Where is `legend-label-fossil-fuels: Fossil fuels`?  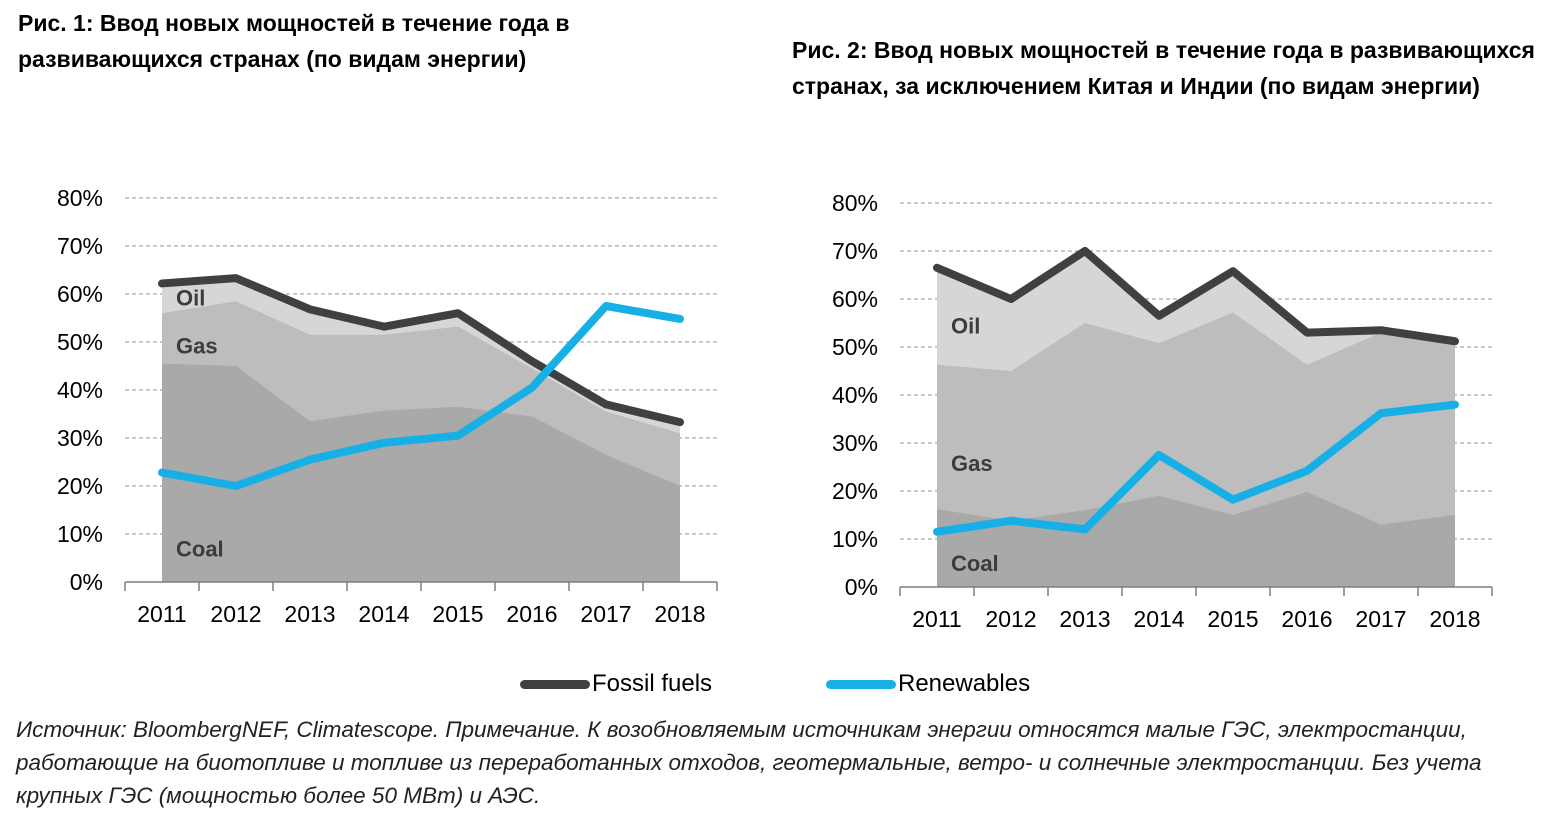 legend-label-fossil-fuels: Fossil fuels is located at coordinates (652, 683).